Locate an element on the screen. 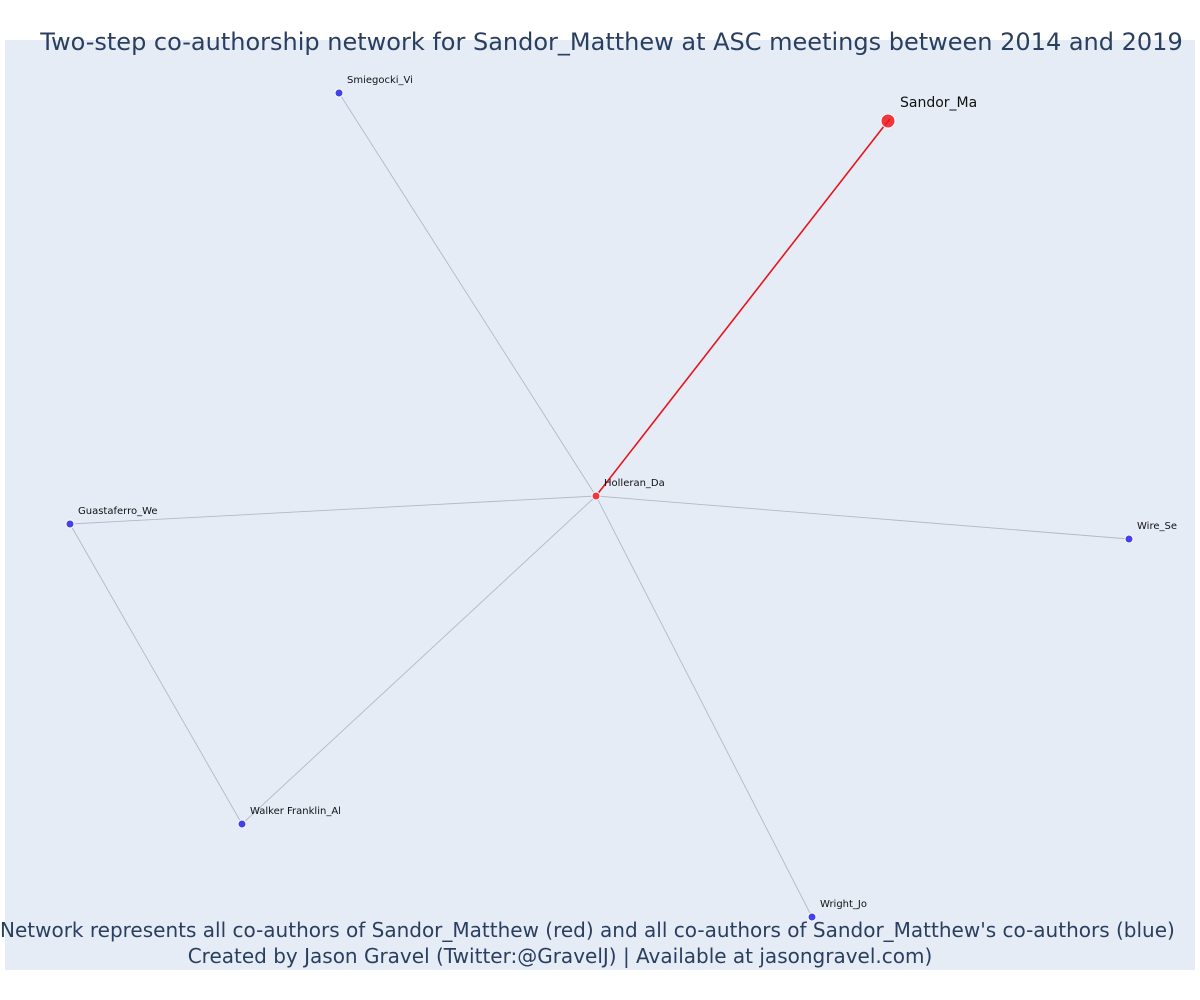 This screenshot has height=1000, width=1200. node-label-holleran-da: Holleran_Da is located at coordinates (634, 483).